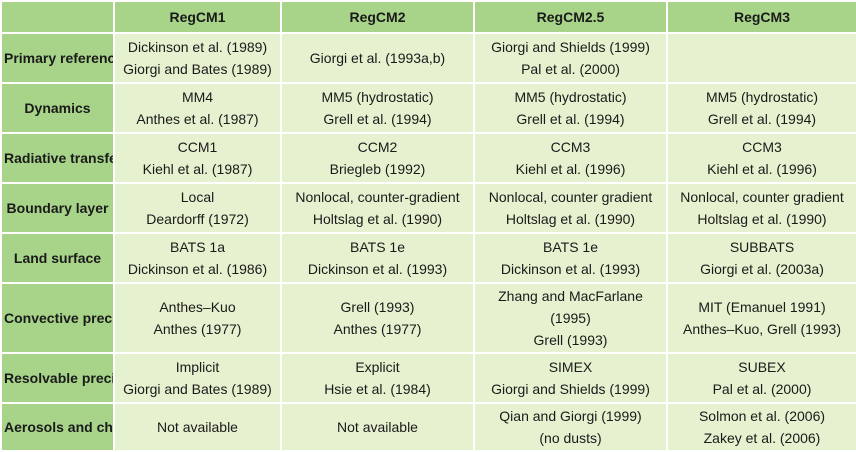  I want to click on cell-line: Anthes–Kuo, Grell (1993), so click(762, 329).